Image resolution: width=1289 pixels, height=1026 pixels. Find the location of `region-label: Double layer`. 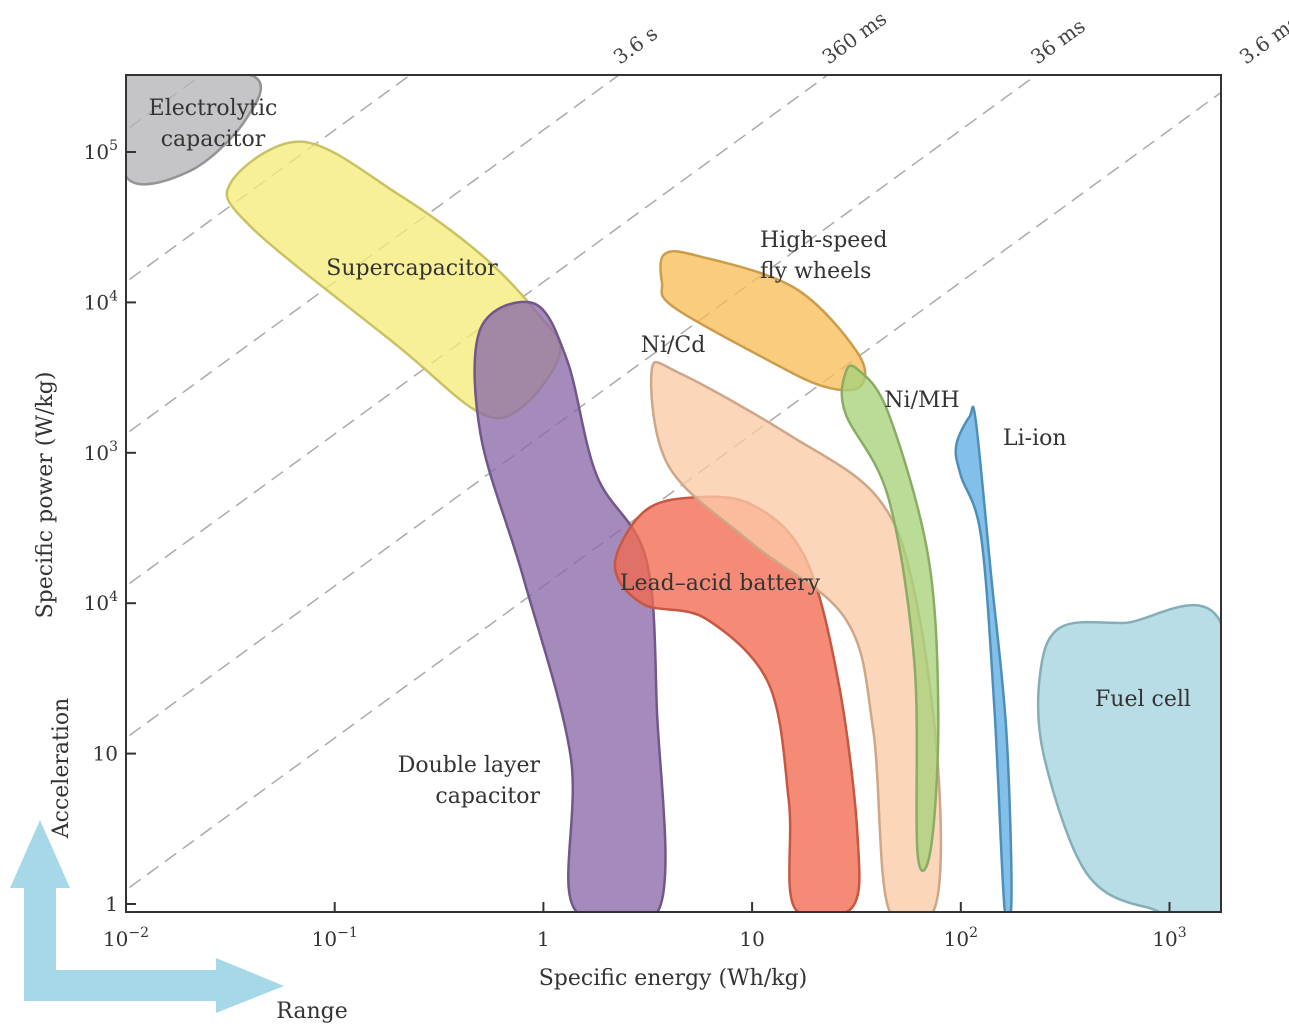

region-label: Double layer is located at coordinates (469, 765).